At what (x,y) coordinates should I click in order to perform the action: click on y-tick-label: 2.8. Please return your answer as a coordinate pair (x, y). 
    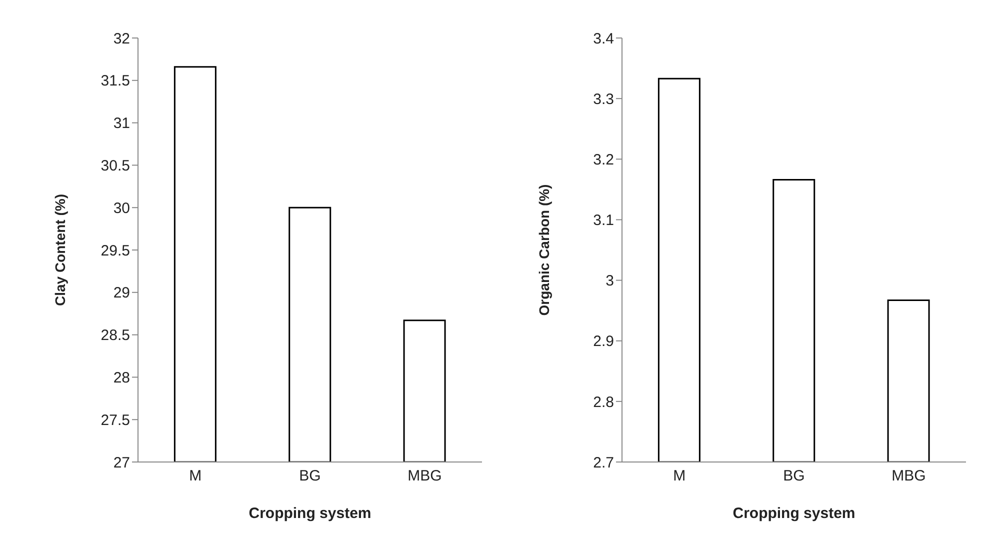
    Looking at the image, I should click on (603, 402).